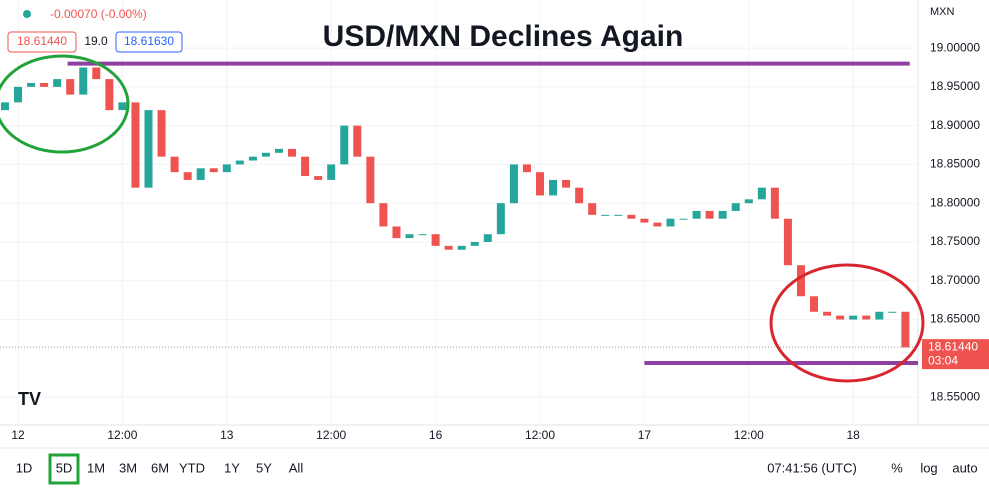  Describe the element at coordinates (24, 467) in the screenshot. I see `timeframe-button: 1D` at that location.